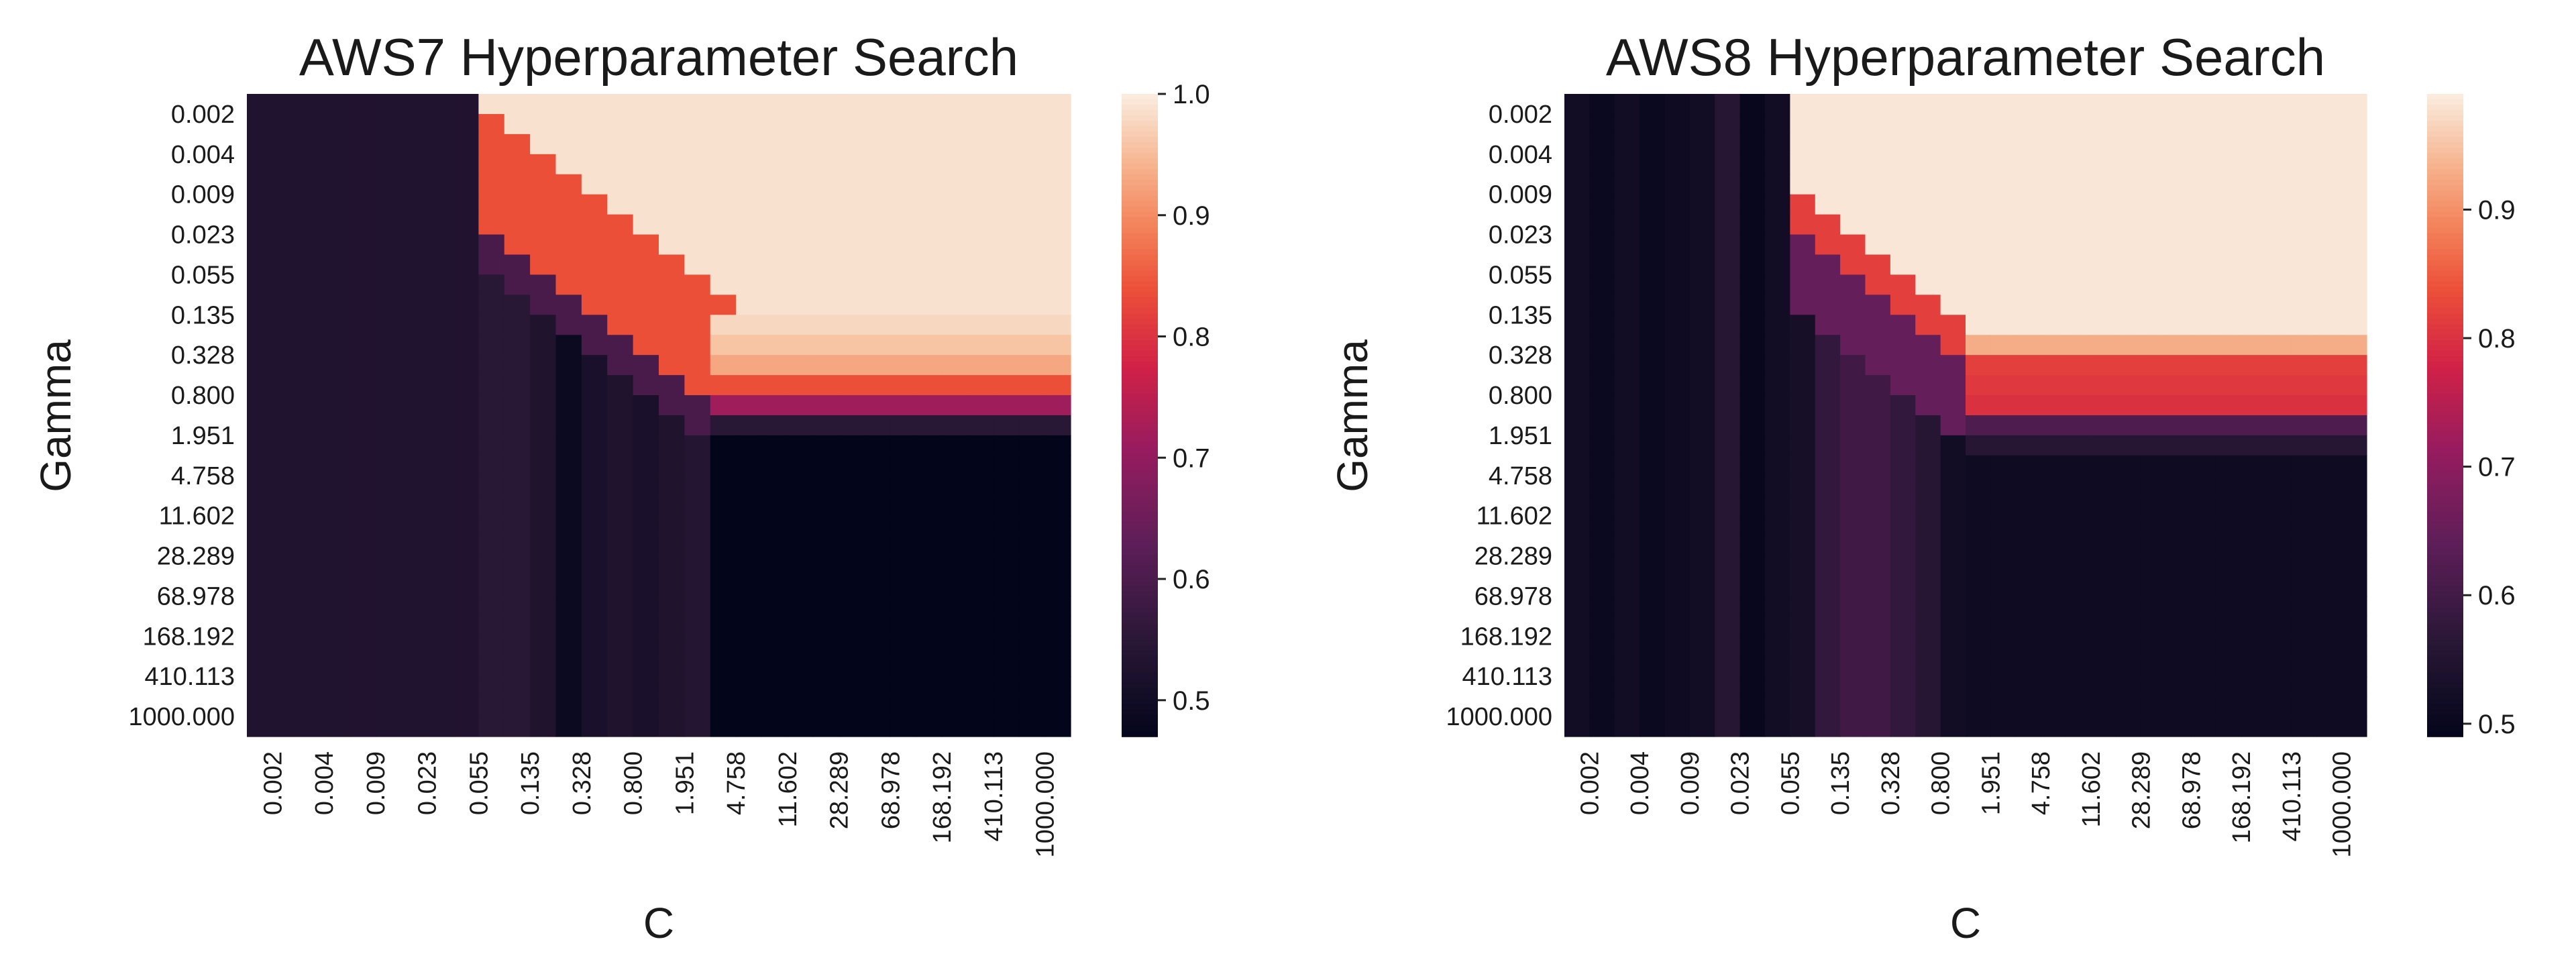 The height and width of the screenshot is (966, 2576). Describe the element at coordinates (56, 415) in the screenshot. I see `y-axis-label: Gamma` at that location.